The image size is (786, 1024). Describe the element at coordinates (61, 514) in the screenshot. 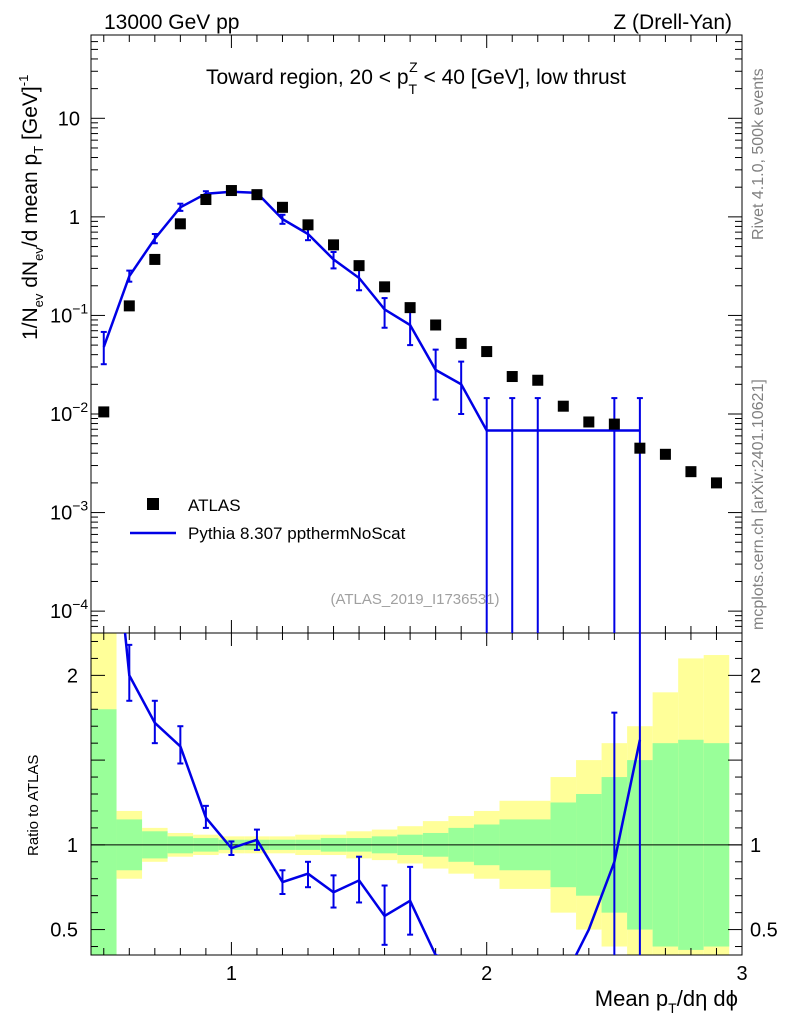

I see `main-y-tick-label-base-4: 10` at that location.